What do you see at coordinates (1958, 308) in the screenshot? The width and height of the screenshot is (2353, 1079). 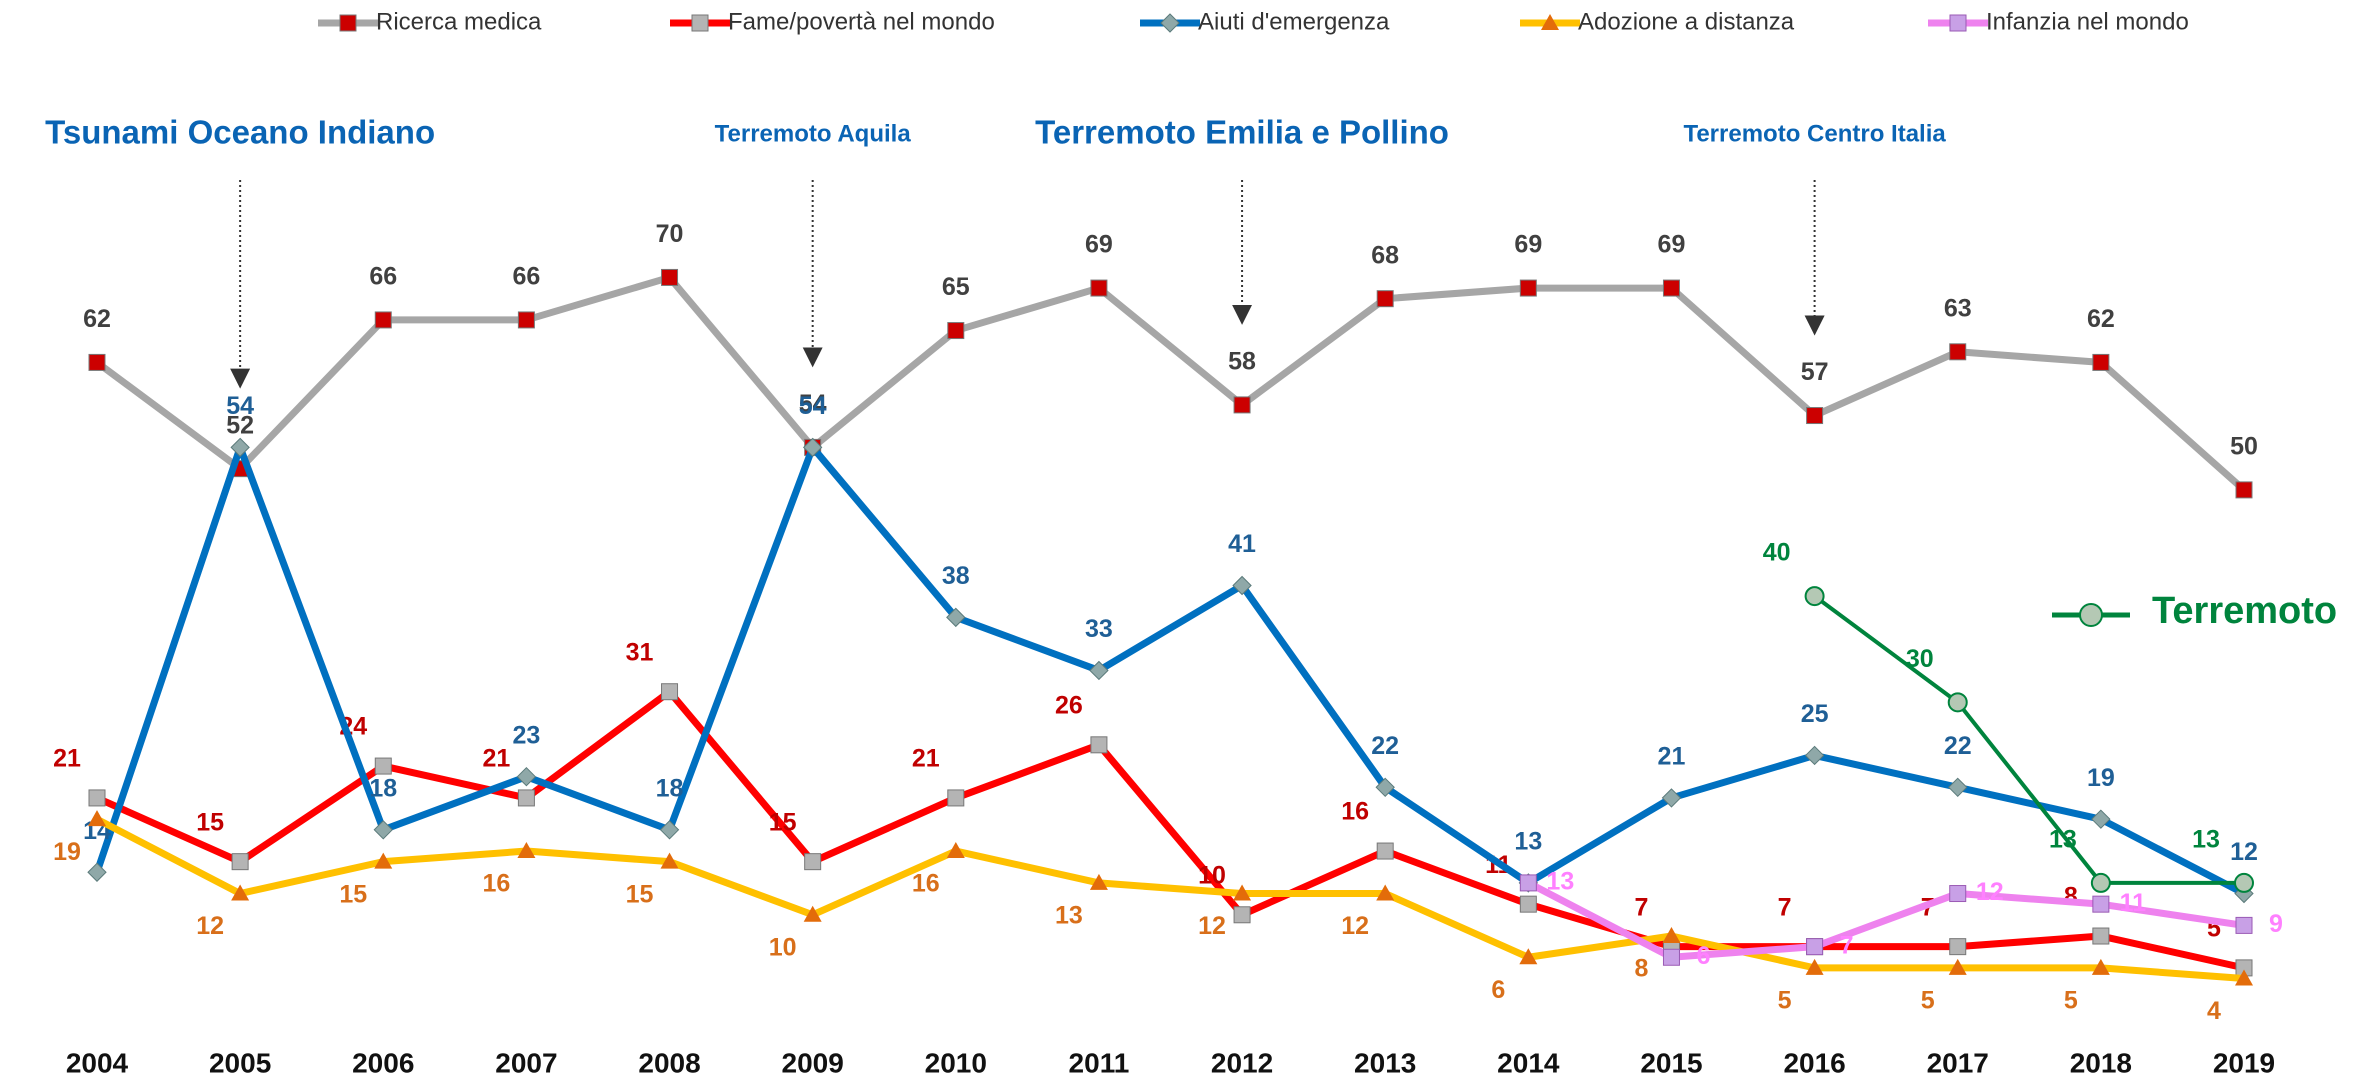 I see `data-label: 63` at bounding box center [1958, 308].